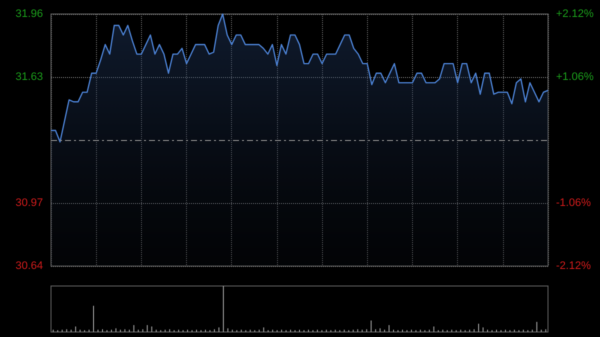 Image resolution: width=600 pixels, height=337 pixels. What do you see at coordinates (29, 77) in the screenshot?
I see `y-tick-label: 31.63` at bounding box center [29, 77].